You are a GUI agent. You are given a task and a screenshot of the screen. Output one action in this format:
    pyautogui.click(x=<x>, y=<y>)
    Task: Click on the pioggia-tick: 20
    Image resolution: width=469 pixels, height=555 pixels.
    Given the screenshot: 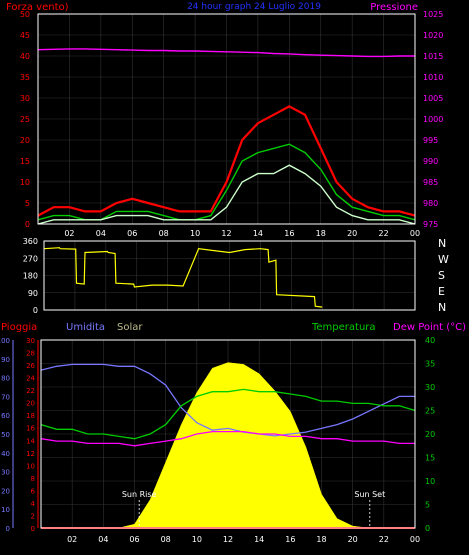 What is the action you would take?
    pyautogui.click(x=5, y=491)
    